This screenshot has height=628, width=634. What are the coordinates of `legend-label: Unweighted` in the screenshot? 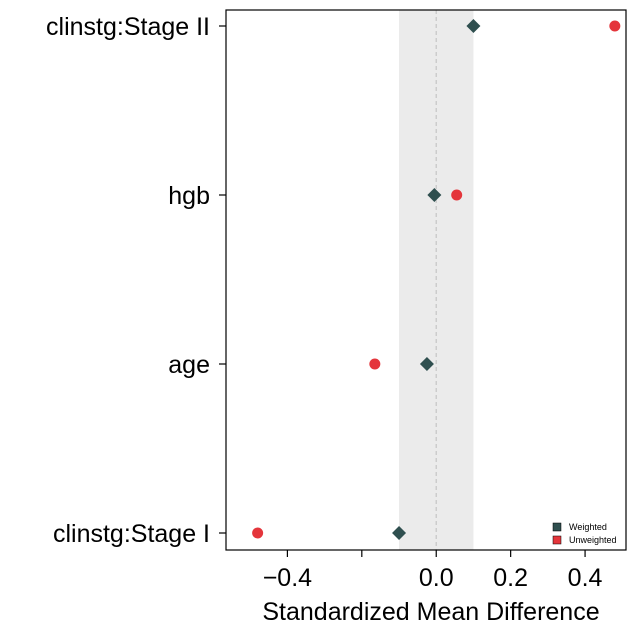 It's located at (593, 540).